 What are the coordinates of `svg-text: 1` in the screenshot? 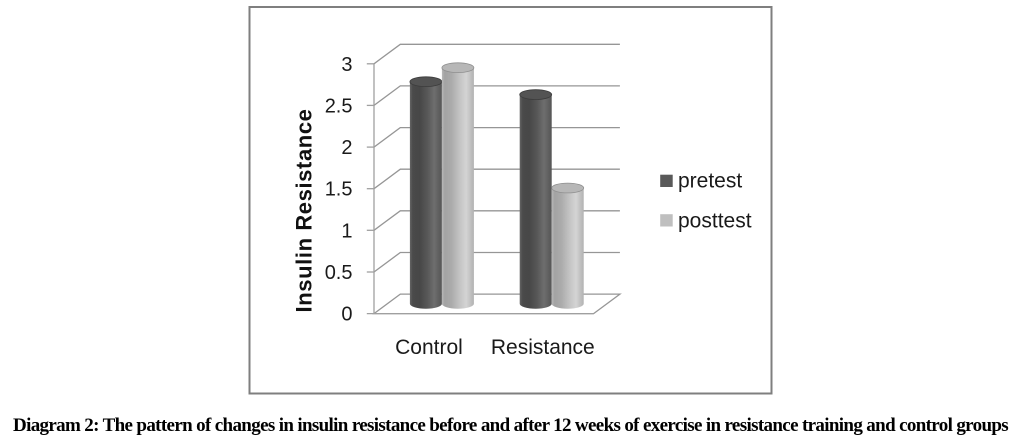 It's located at (346, 231).